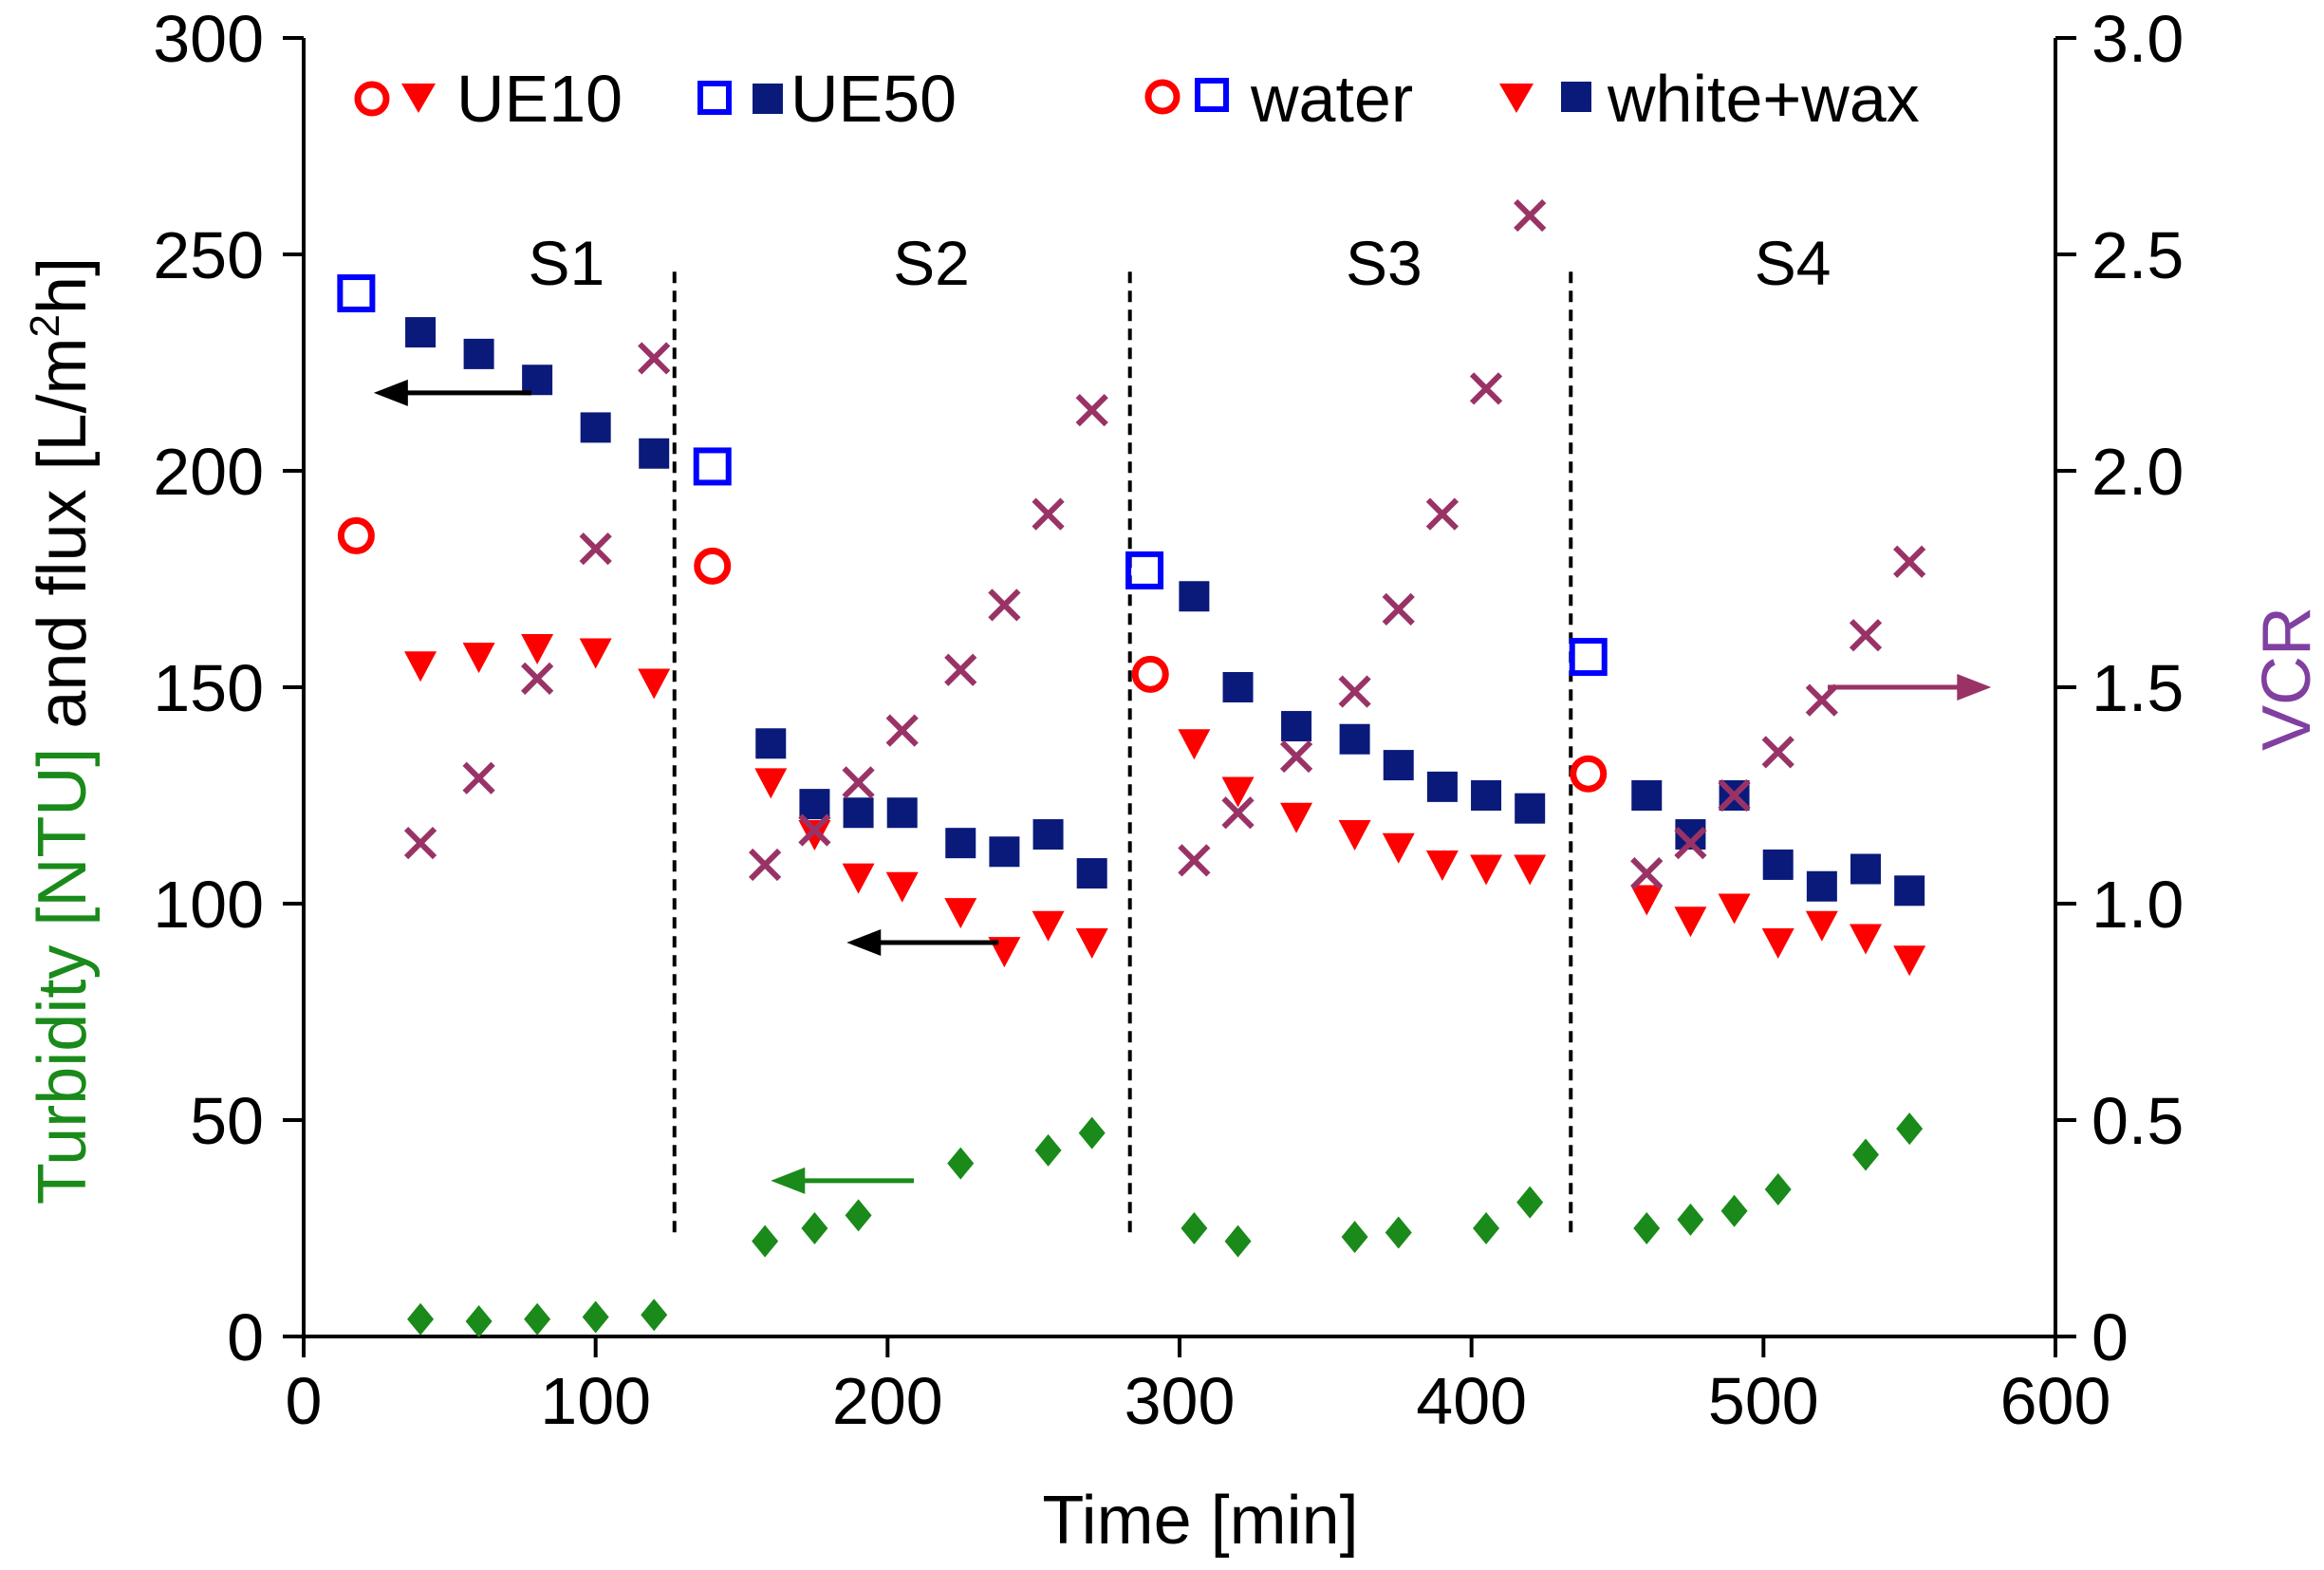 The width and height of the screenshot is (2324, 1570). Describe the element at coordinates (209, 472) in the screenshot. I see `y-tick-label: 200` at that location.